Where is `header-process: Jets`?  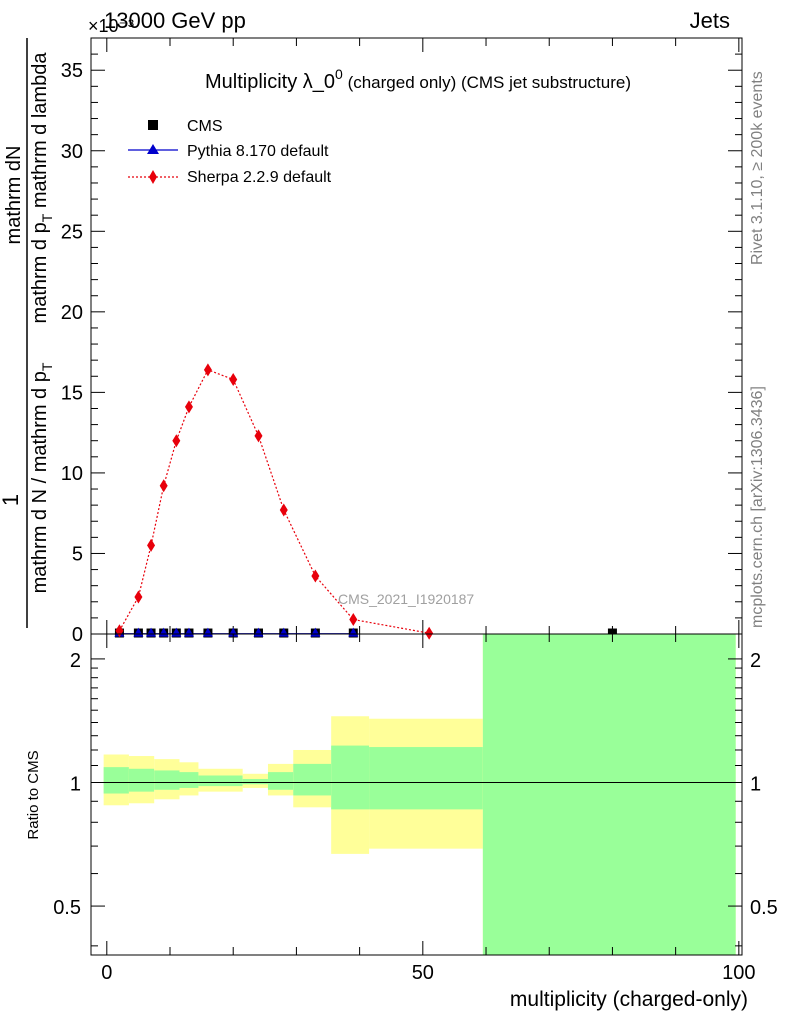 header-process: Jets is located at coordinates (710, 20).